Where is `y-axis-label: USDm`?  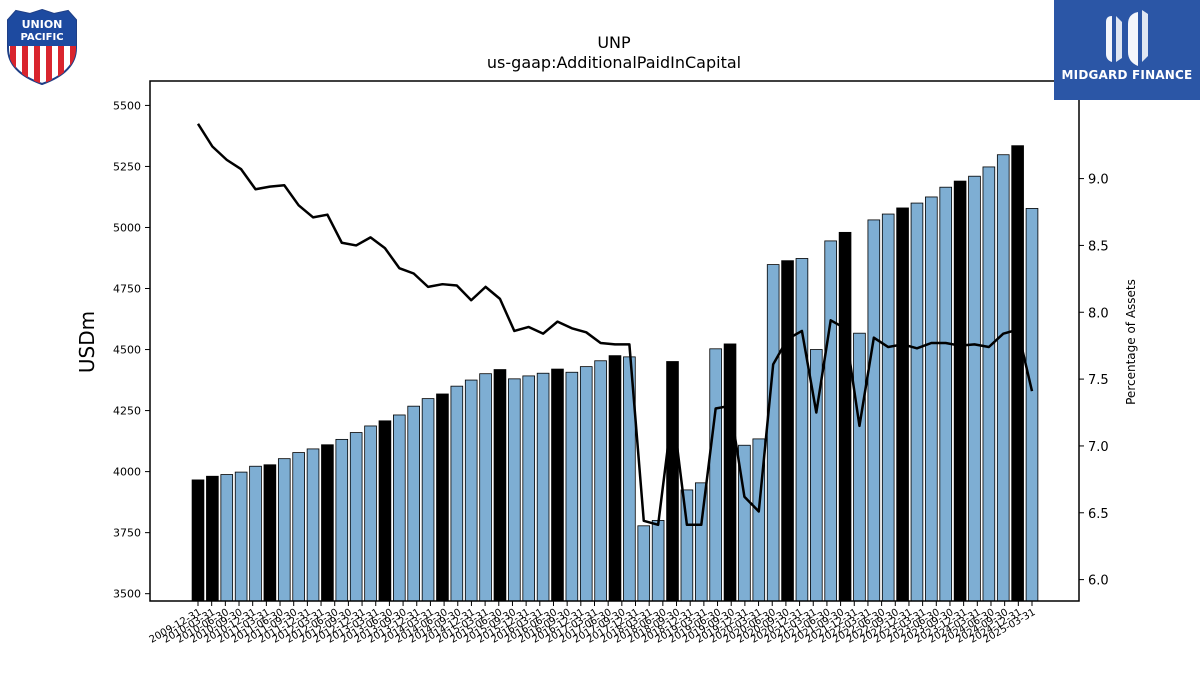
y-axis-label: USDm is located at coordinates (87, 342).